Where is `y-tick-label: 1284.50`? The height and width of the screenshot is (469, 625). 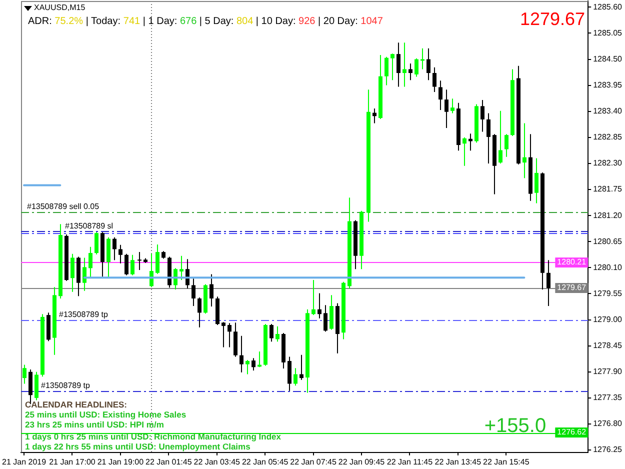 y-tick-label: 1284.50 is located at coordinates (608, 59).